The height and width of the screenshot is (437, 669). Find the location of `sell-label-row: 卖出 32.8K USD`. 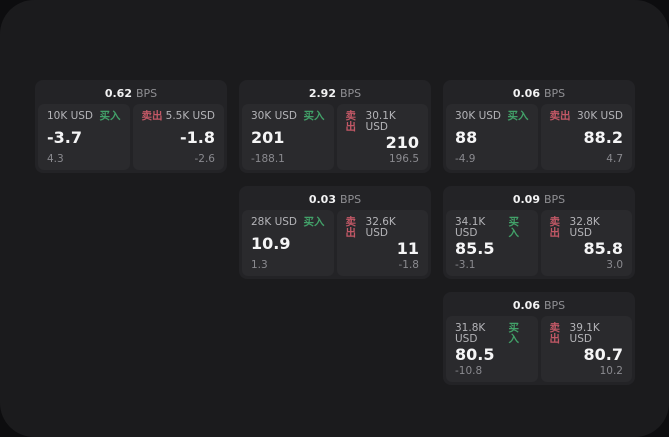

sell-label-row: 卖出 32.8K USD is located at coordinates (587, 227).